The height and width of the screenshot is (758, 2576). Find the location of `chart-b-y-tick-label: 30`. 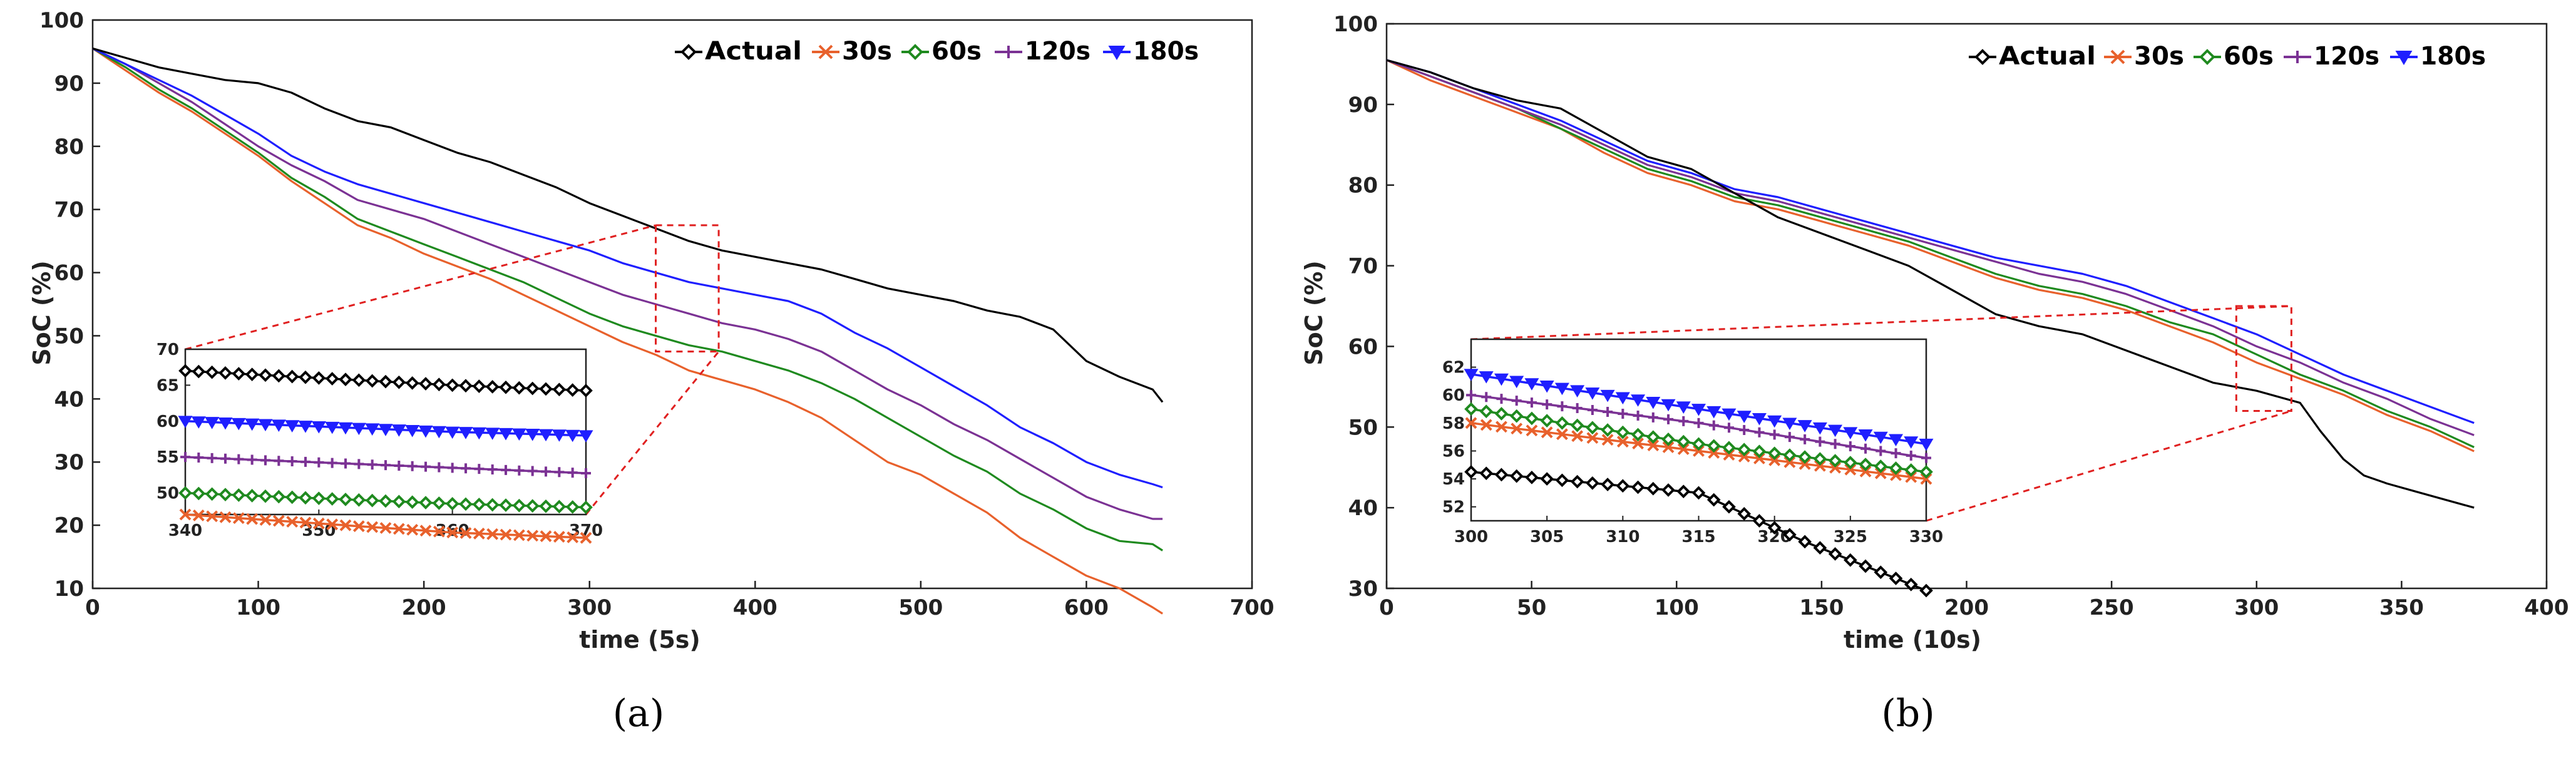

chart-b-y-tick-label: 30 is located at coordinates (1363, 589).